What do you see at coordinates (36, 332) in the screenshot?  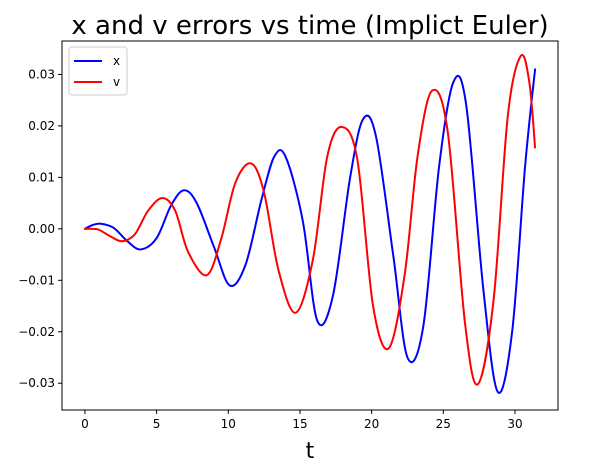 I see `y-tick-label: −0.02` at bounding box center [36, 332].